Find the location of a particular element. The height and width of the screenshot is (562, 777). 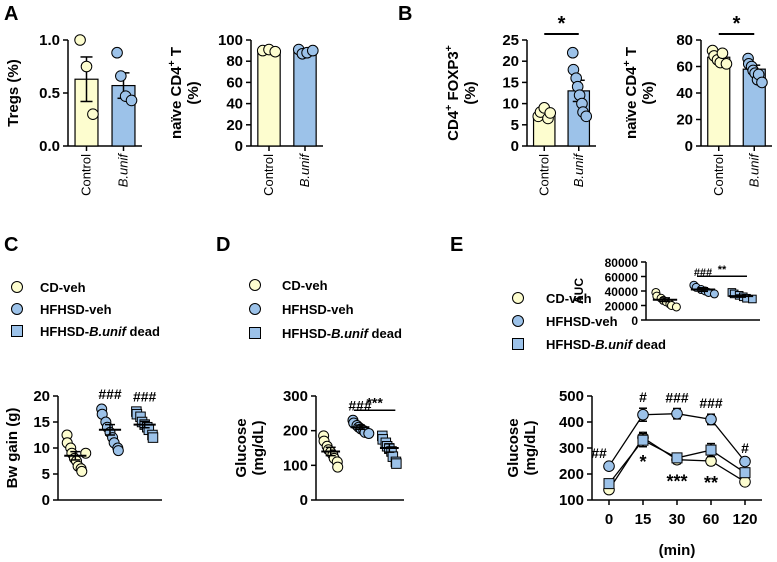

chart-naive-cd4-b: 0 20 40 60 80 Control B.unif * naïve CD4+ T (%) is located at coordinates (696, 104).